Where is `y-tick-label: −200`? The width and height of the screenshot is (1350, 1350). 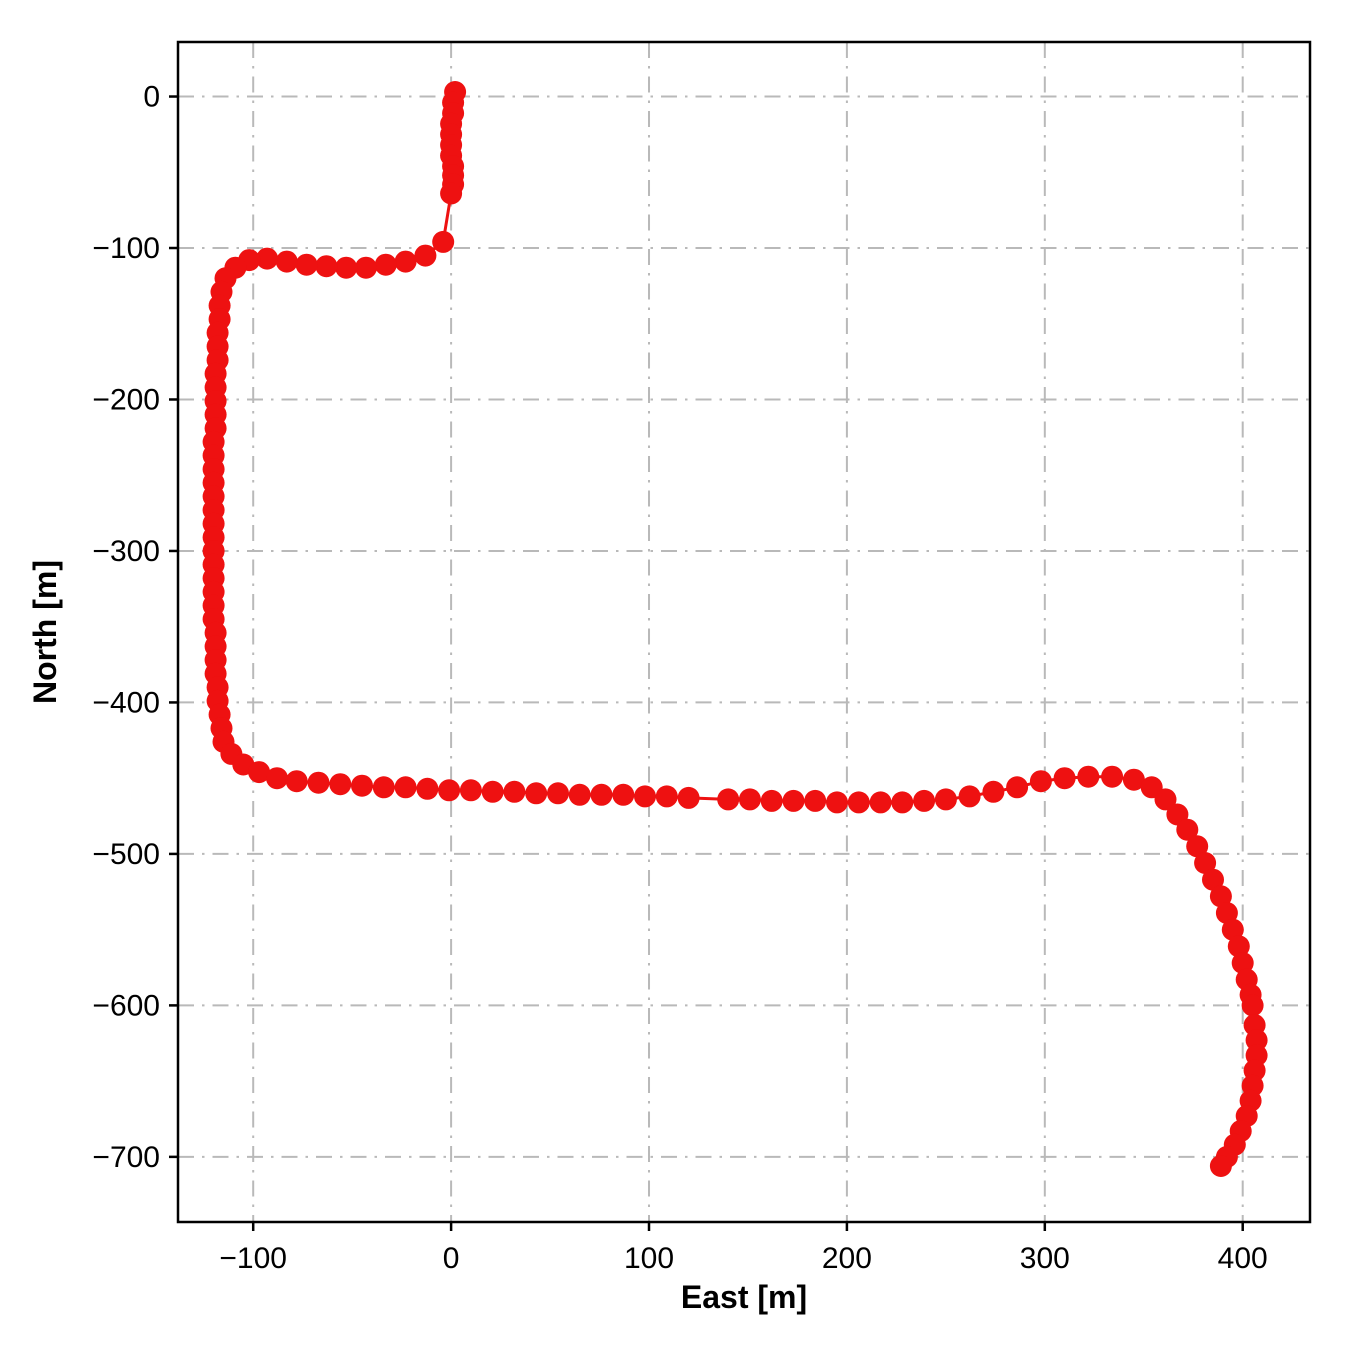 y-tick-label: −200 is located at coordinates (126, 399).